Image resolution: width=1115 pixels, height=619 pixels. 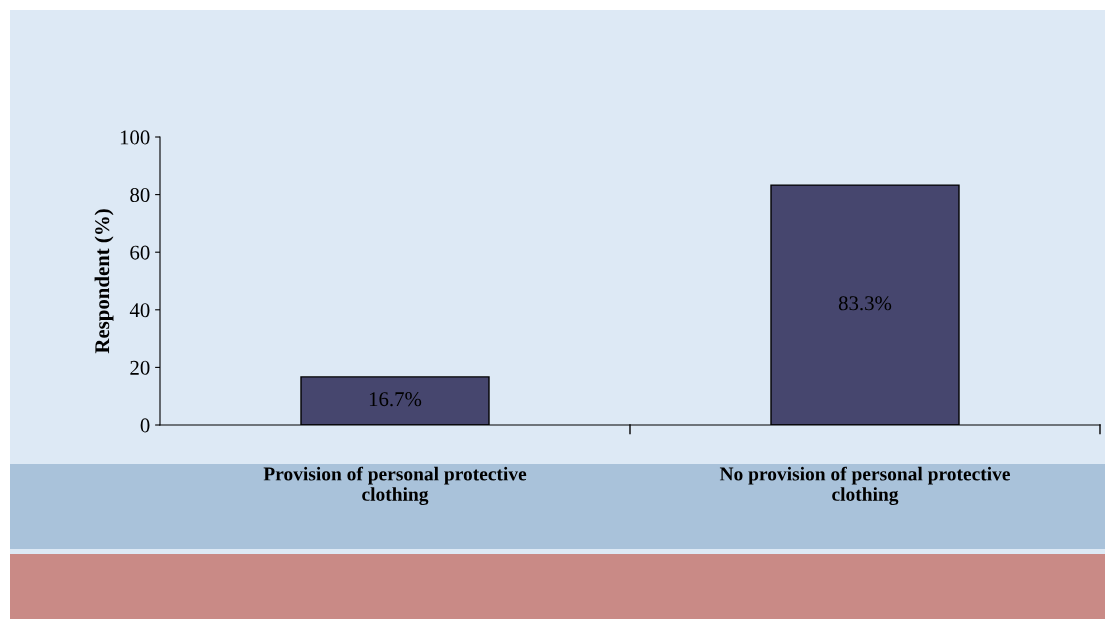 I want to click on data-label: 83.3%, so click(x=865, y=303).